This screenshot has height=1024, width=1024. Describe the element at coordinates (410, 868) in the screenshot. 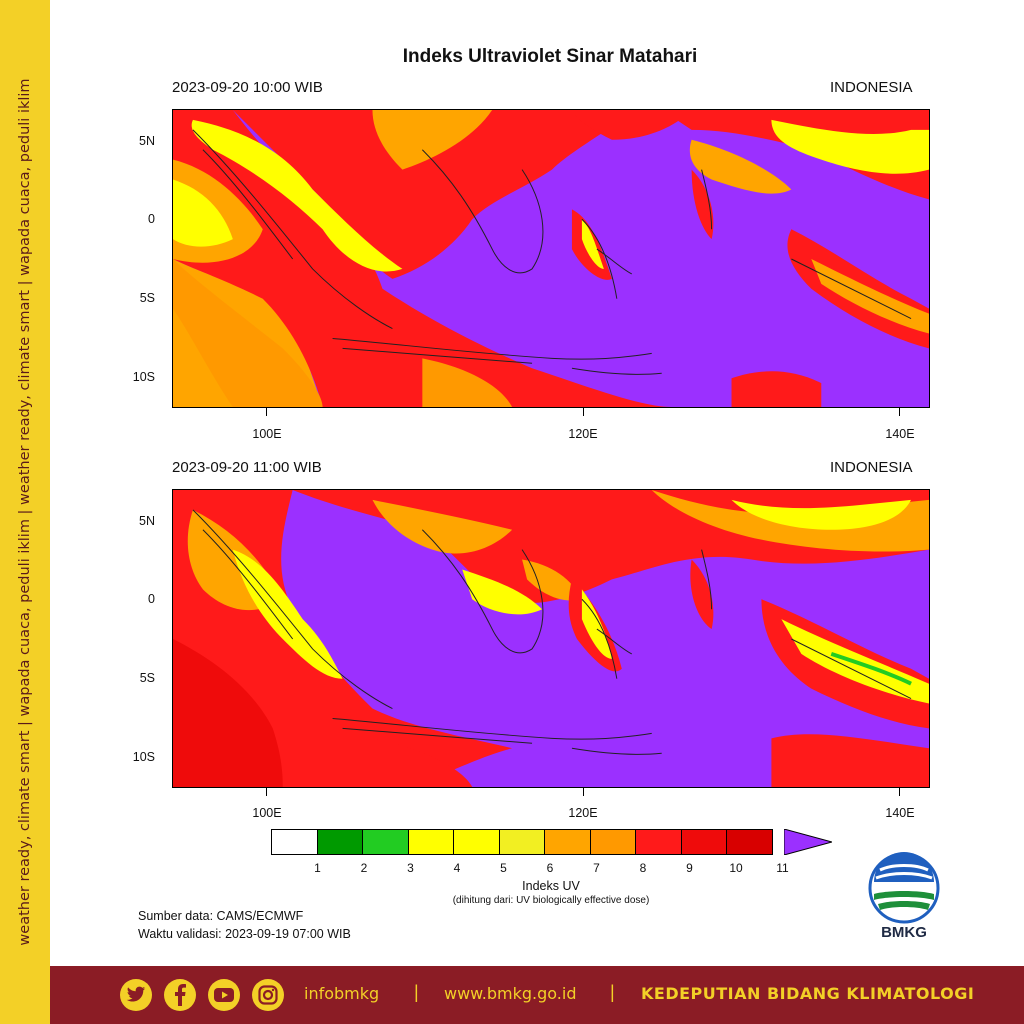

I see `legend-value: 3` at that location.